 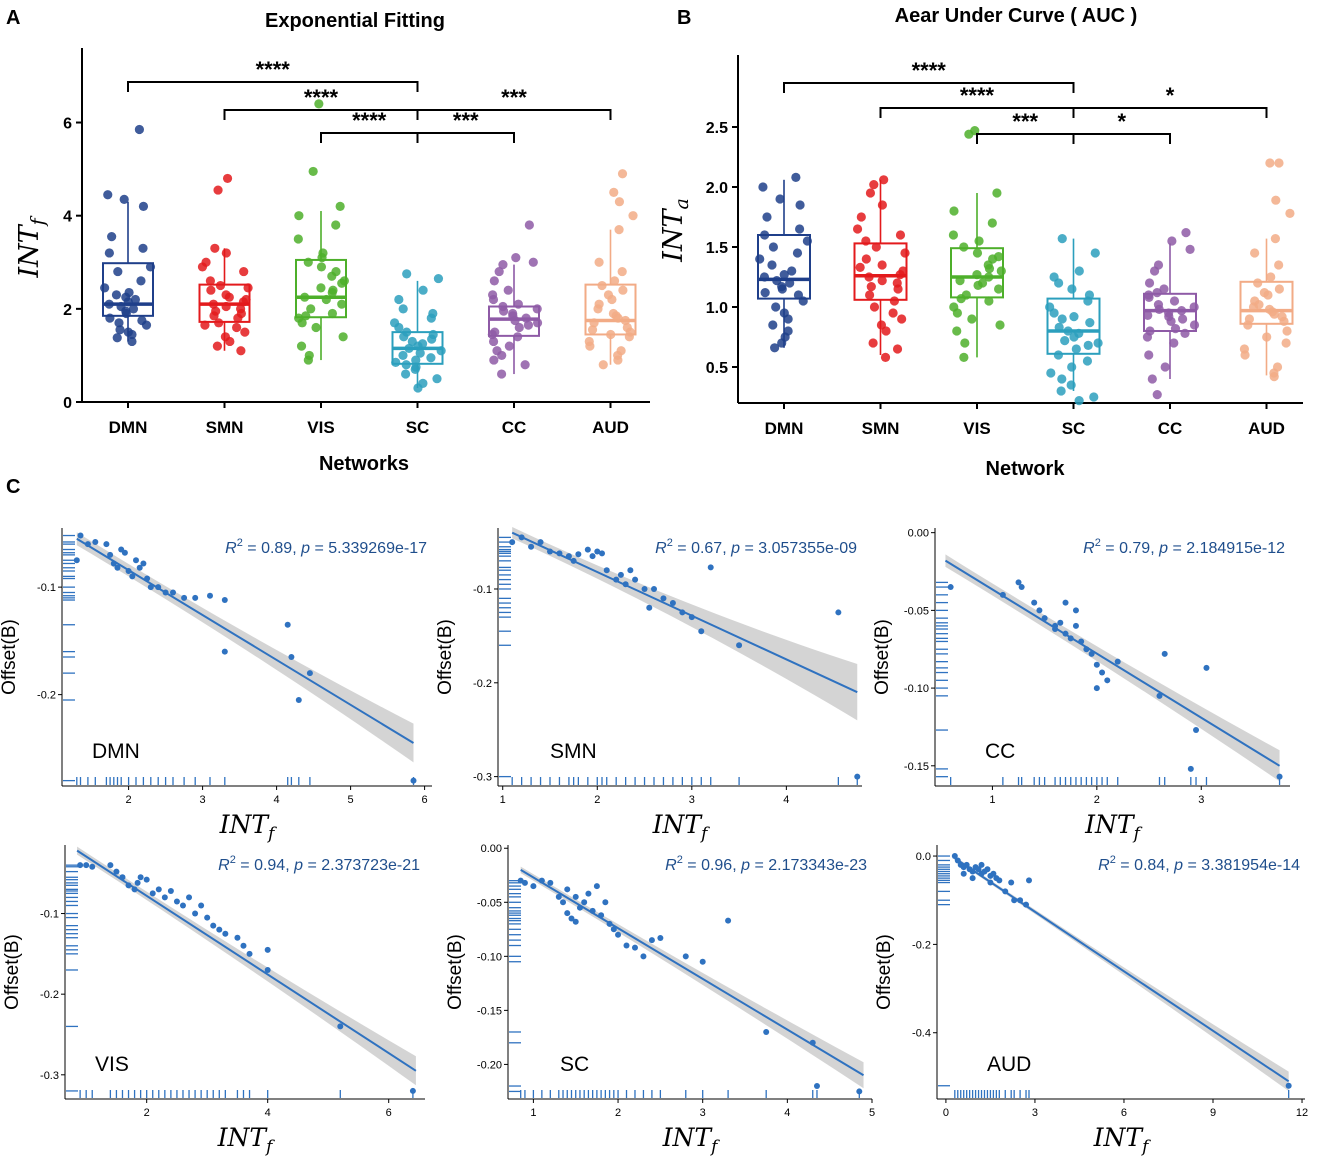 What do you see at coordinates (717, 308) in the screenshot?
I see `y-tick-label: 1.0` at bounding box center [717, 308].